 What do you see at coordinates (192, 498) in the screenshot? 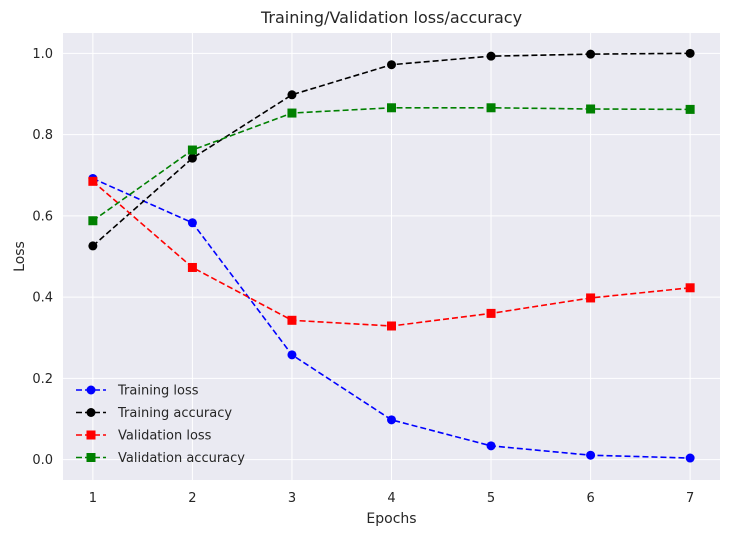
I see `x-tick-label: 2` at bounding box center [192, 498].